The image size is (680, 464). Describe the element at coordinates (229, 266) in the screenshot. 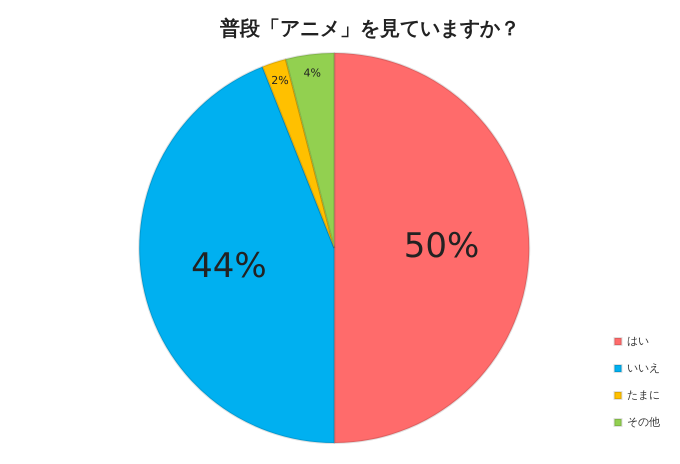

I see `data-label: 44%` at that location.